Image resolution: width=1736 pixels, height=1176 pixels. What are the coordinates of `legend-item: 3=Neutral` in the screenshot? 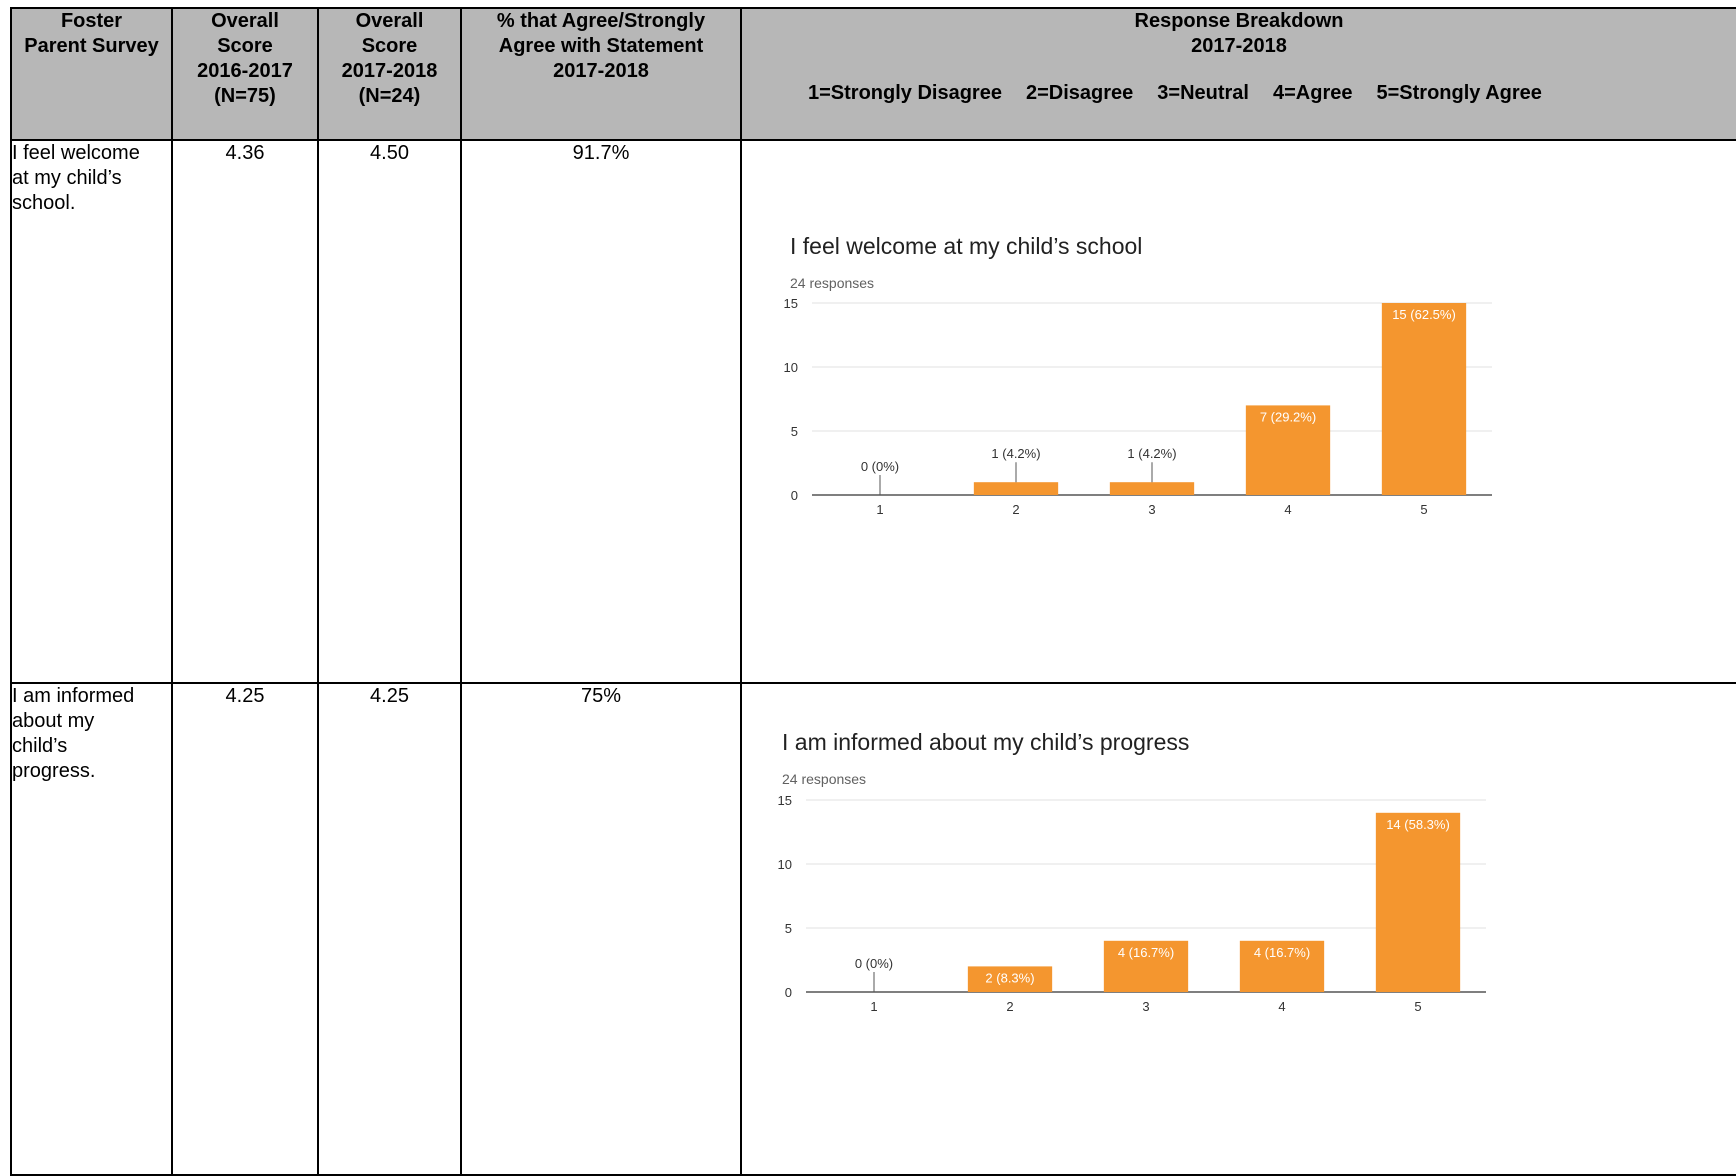 It's located at (1203, 93).